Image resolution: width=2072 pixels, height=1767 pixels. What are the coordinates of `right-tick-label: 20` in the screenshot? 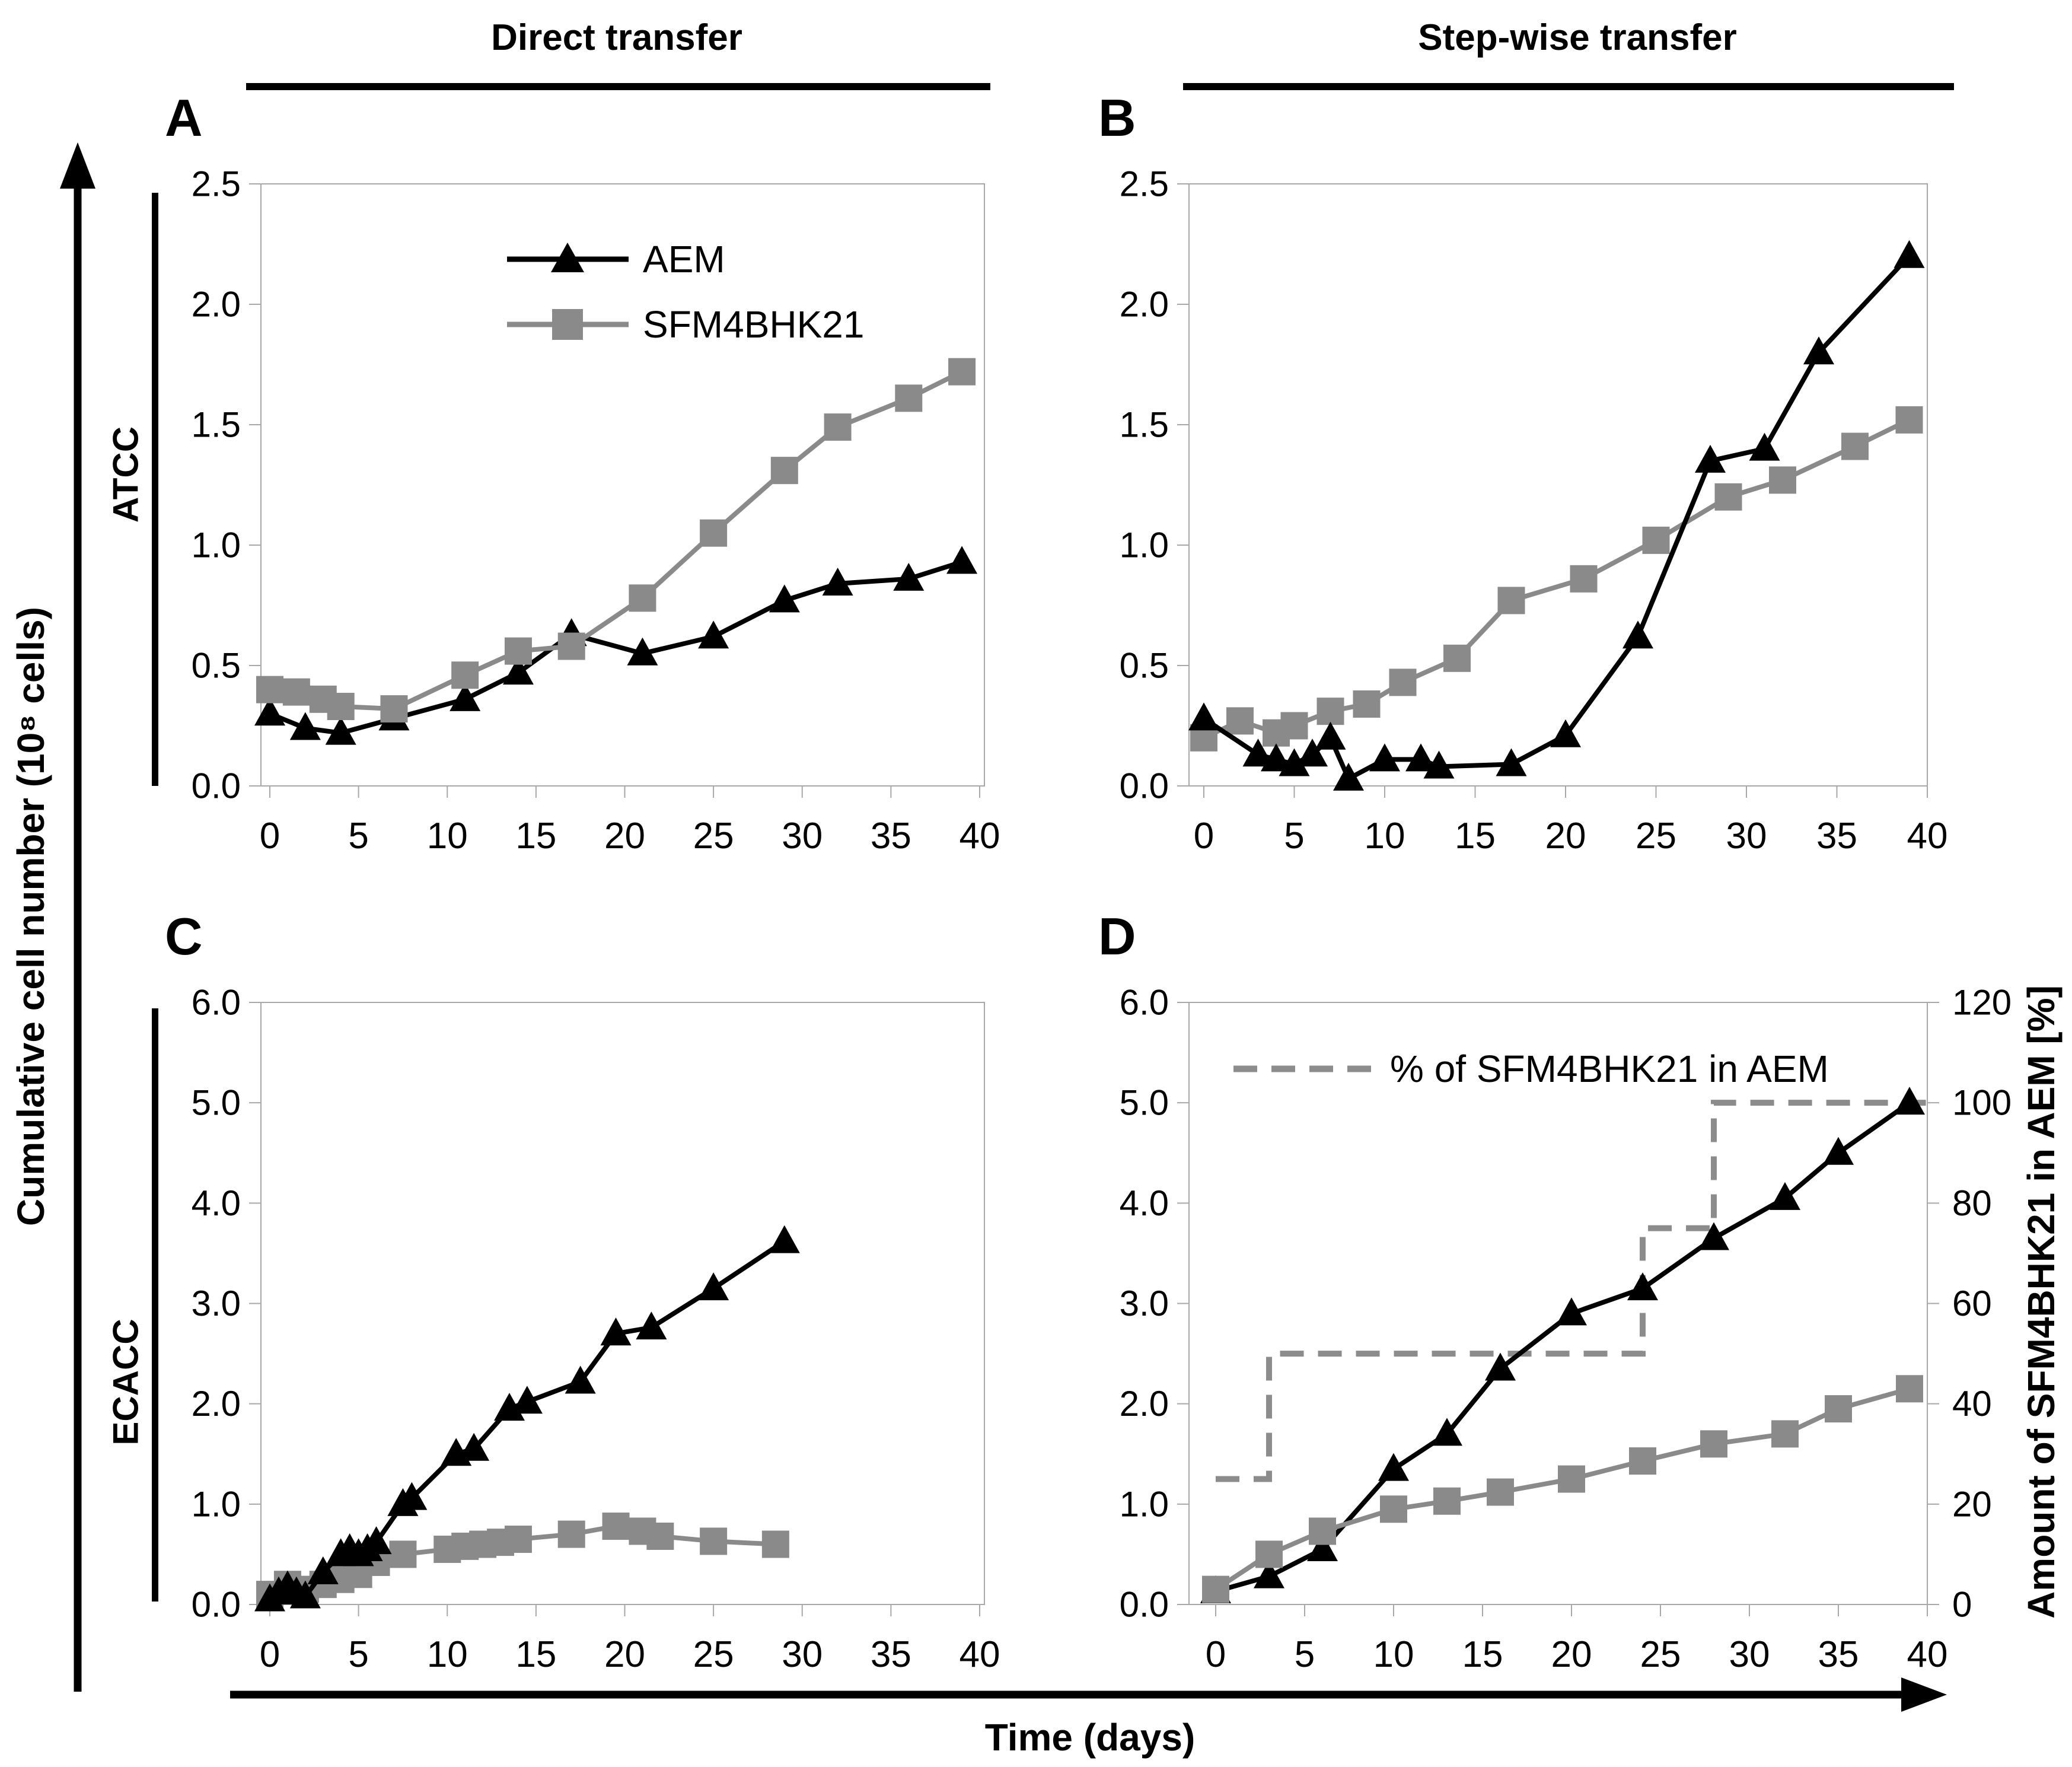 It's located at (1972, 1504).